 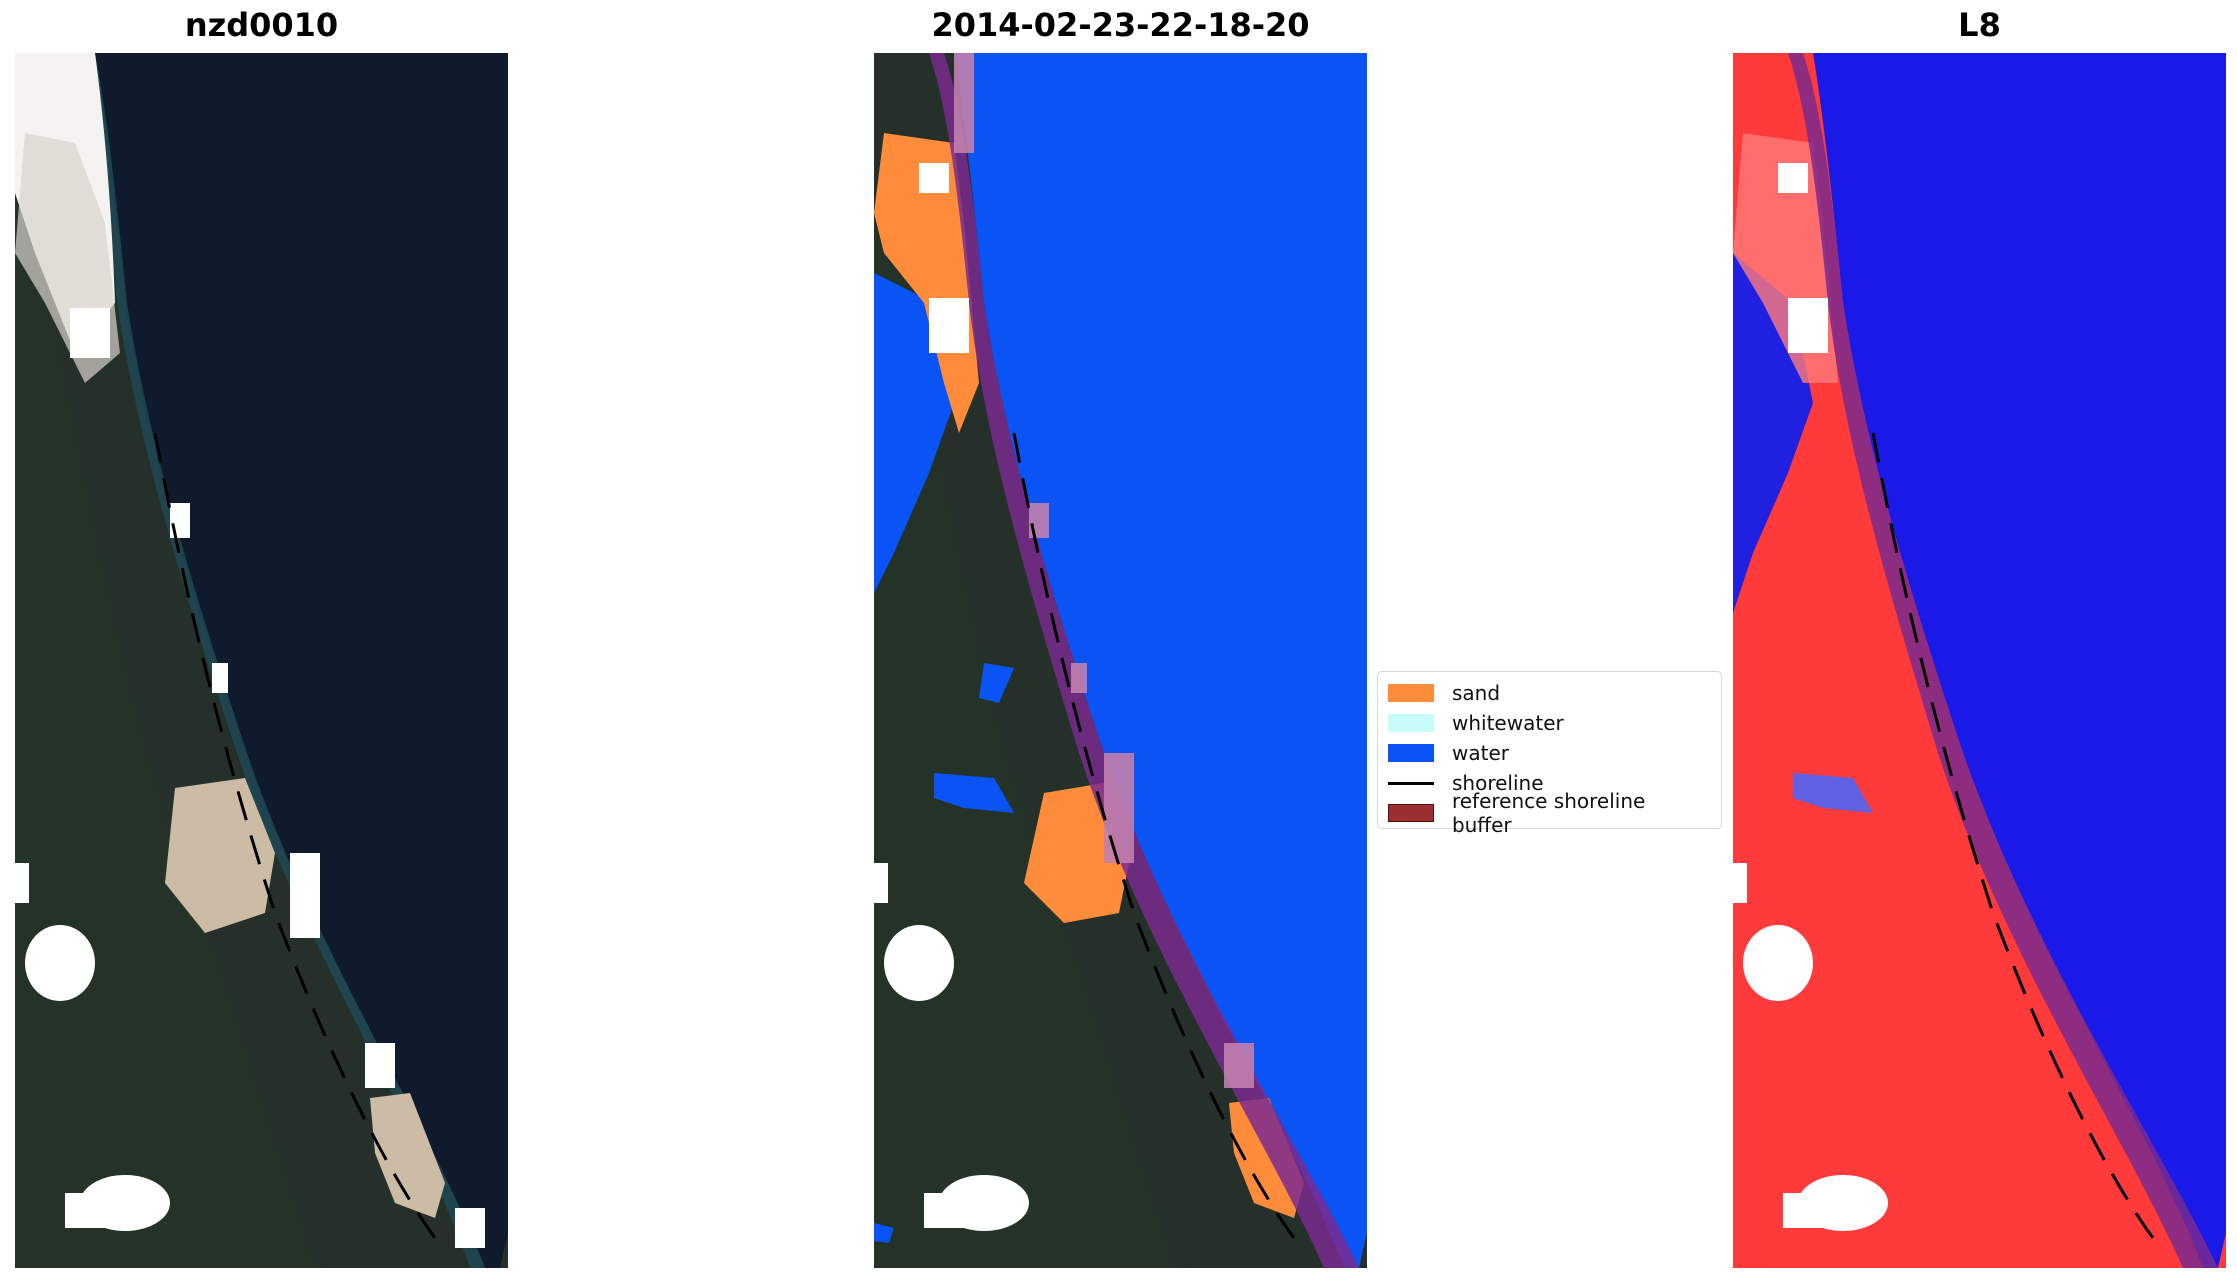 What do you see at coordinates (1549, 693) in the screenshot?
I see `legend-item-sand: sand` at bounding box center [1549, 693].